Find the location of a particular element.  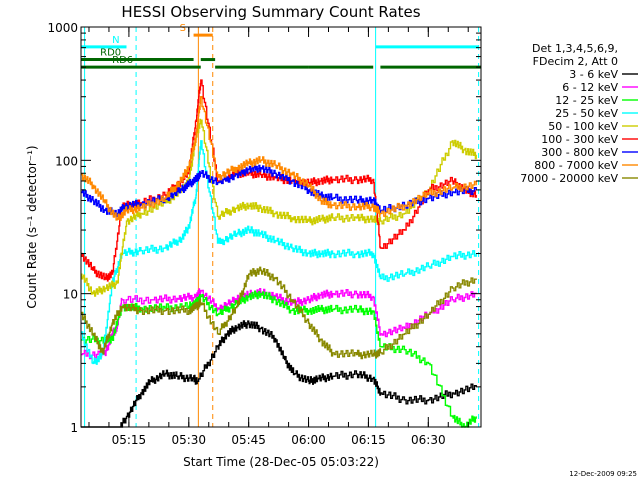

chart-title: HESSI Observing Summary Count Rates is located at coordinates (270, 12).